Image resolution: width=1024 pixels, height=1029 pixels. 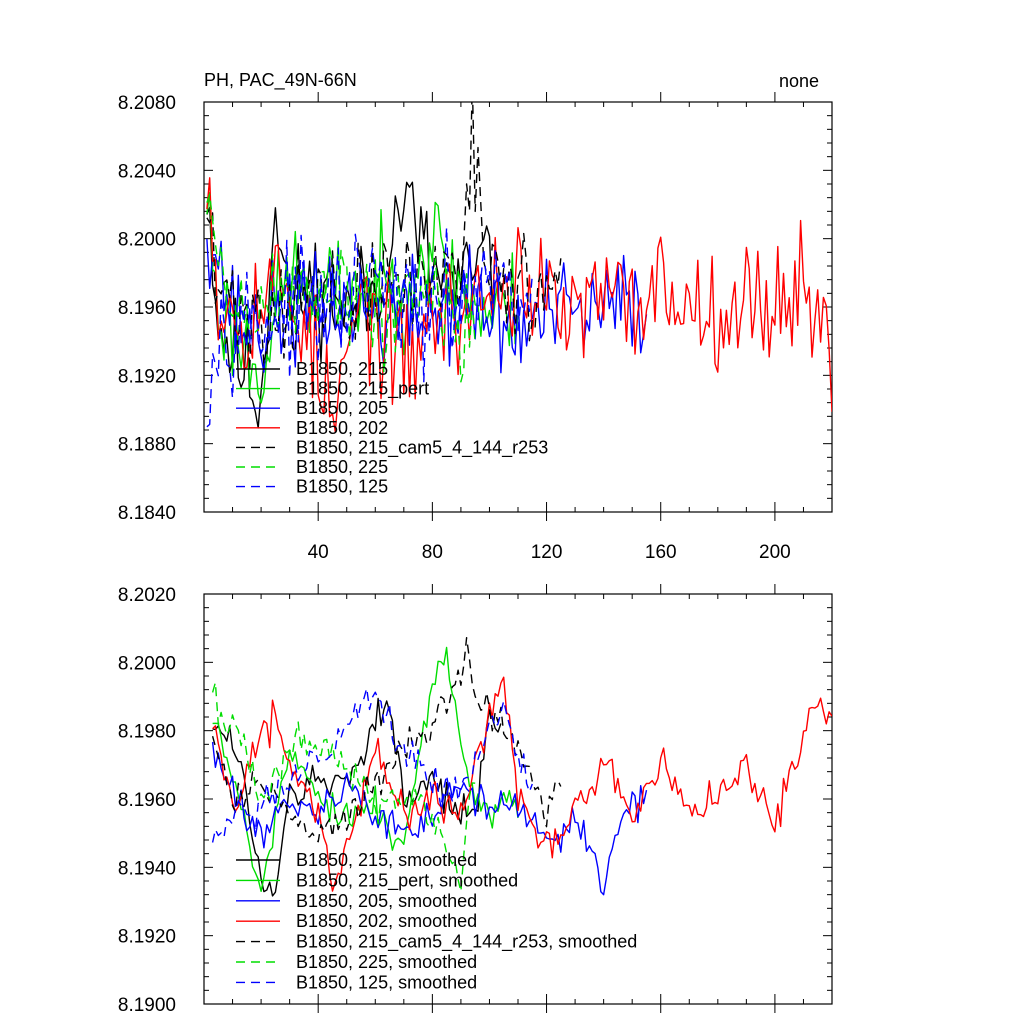 What do you see at coordinates (342, 408) in the screenshot?
I see `legend-label: B1850, 205` at bounding box center [342, 408].